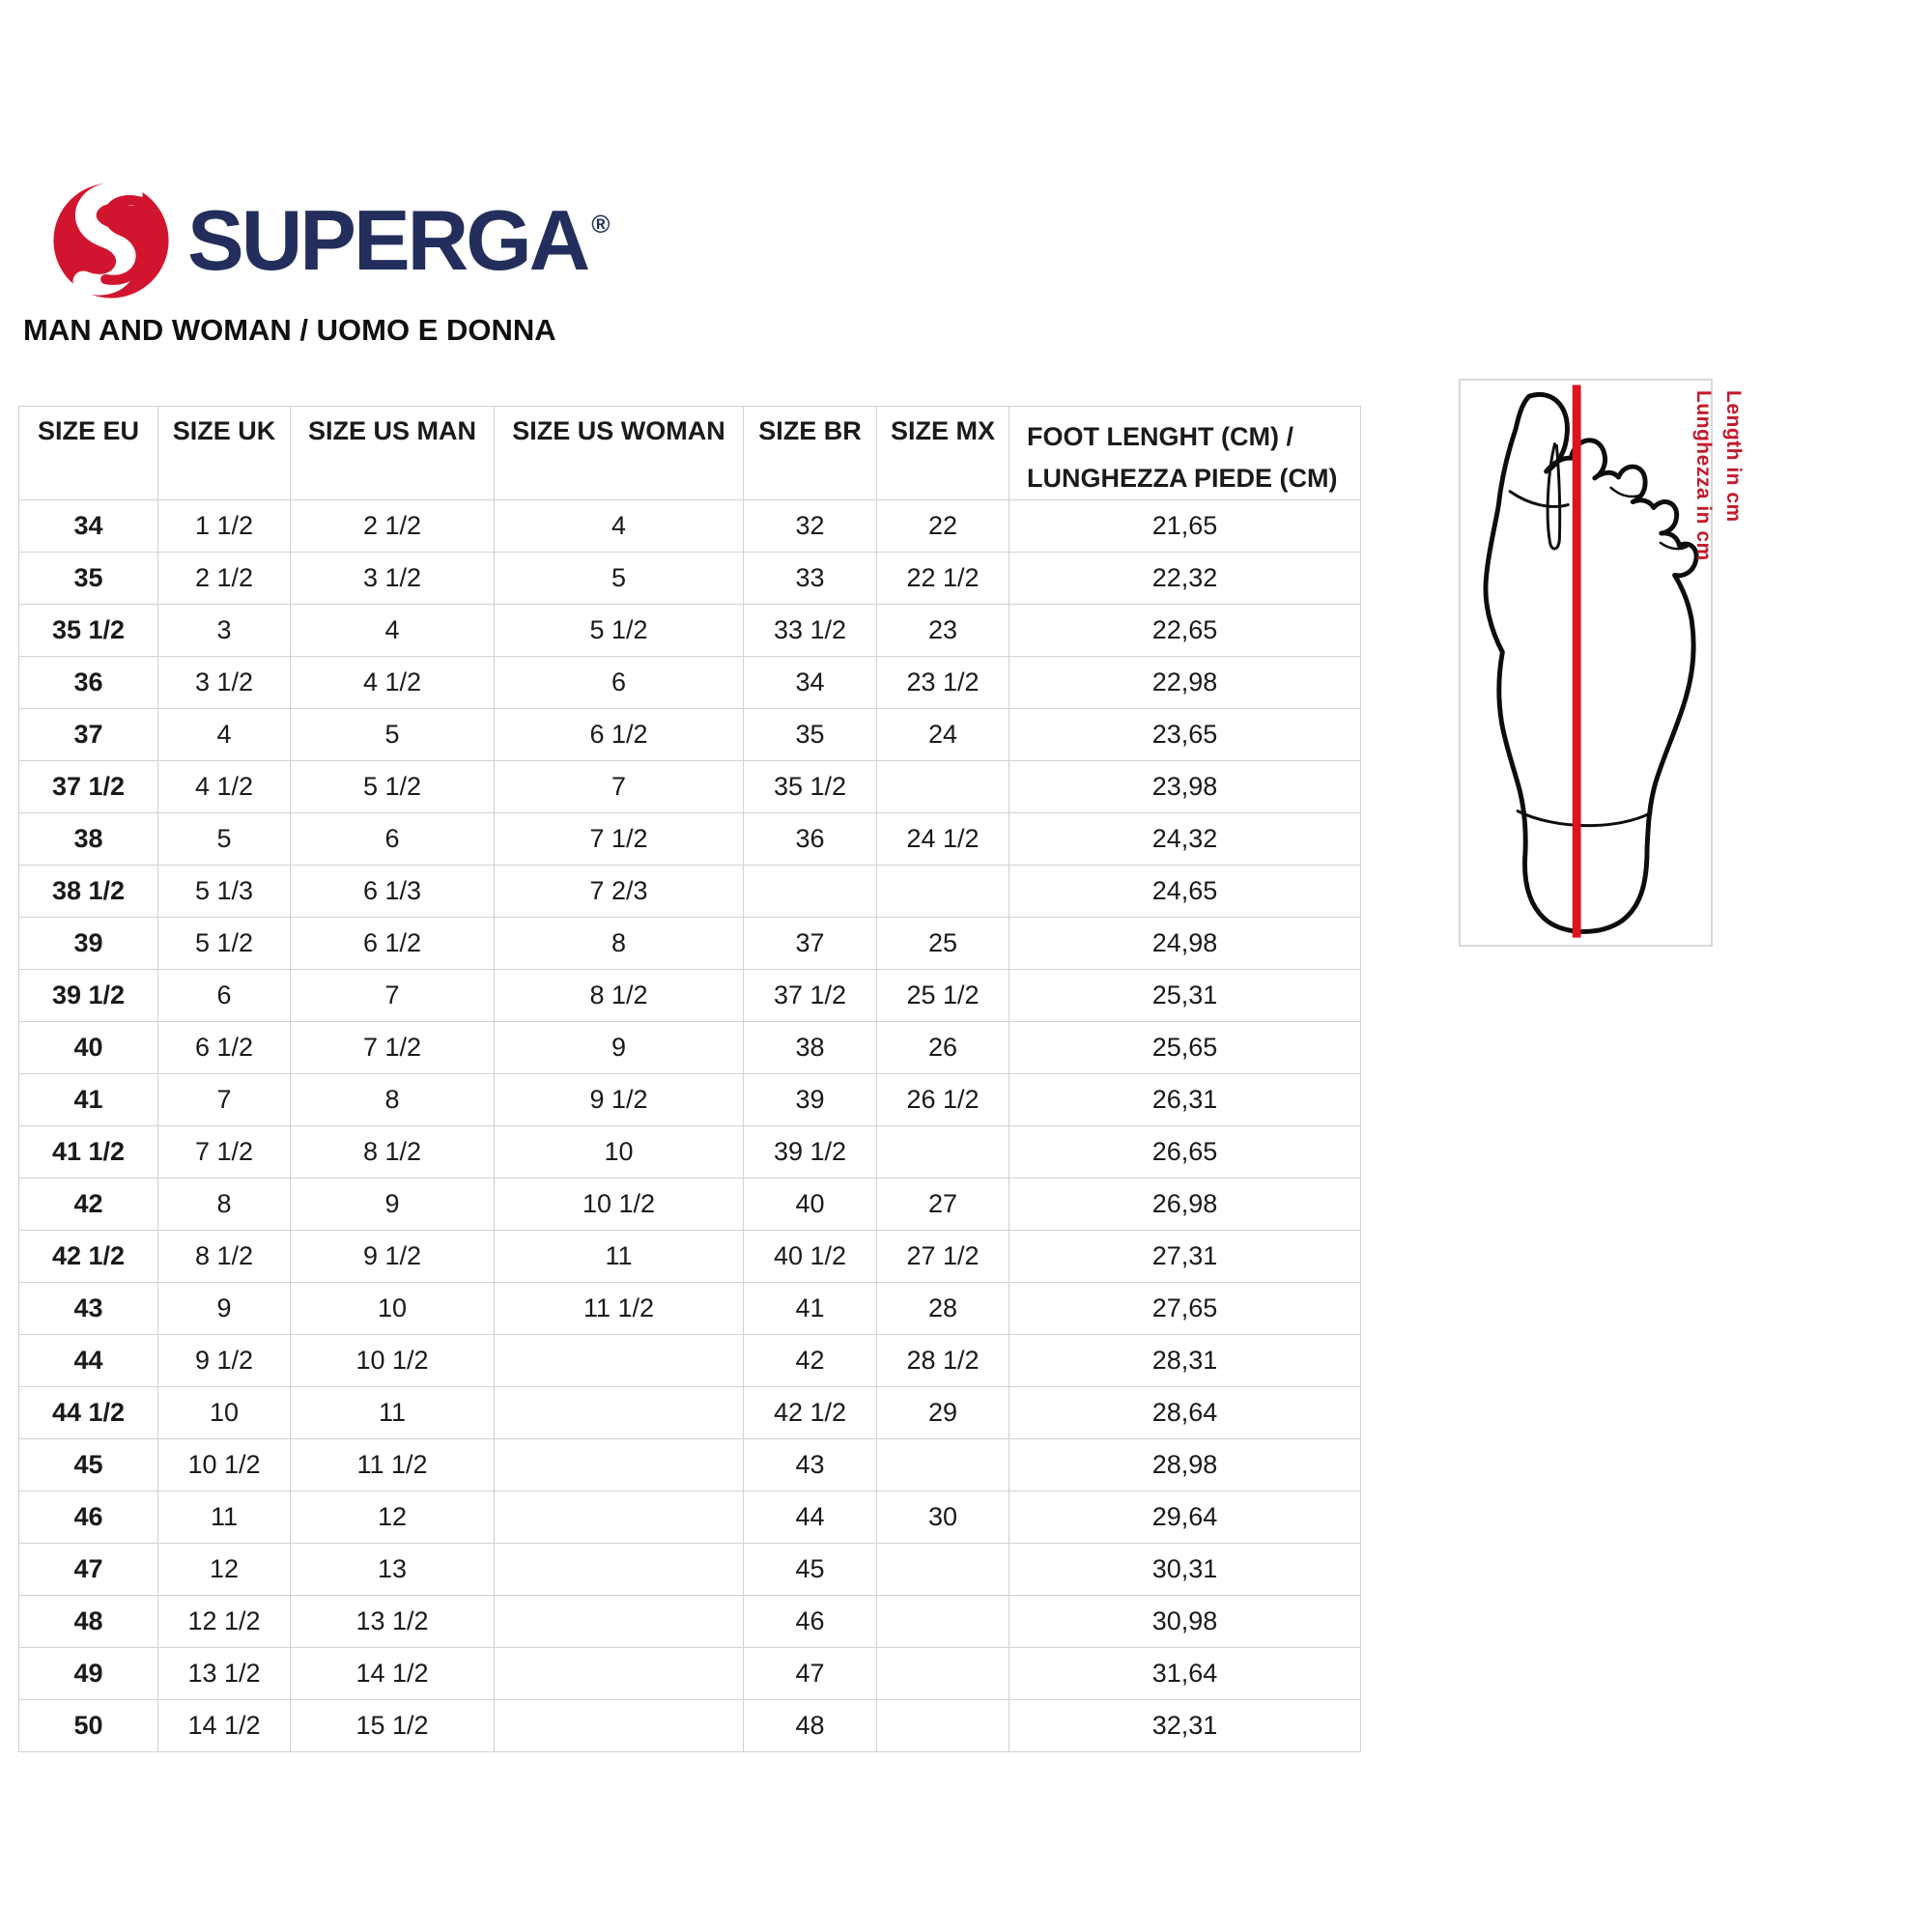 The width and height of the screenshot is (1932, 1932). What do you see at coordinates (942, 1100) in the screenshot?
I see `table-cell: 26 1/2` at bounding box center [942, 1100].